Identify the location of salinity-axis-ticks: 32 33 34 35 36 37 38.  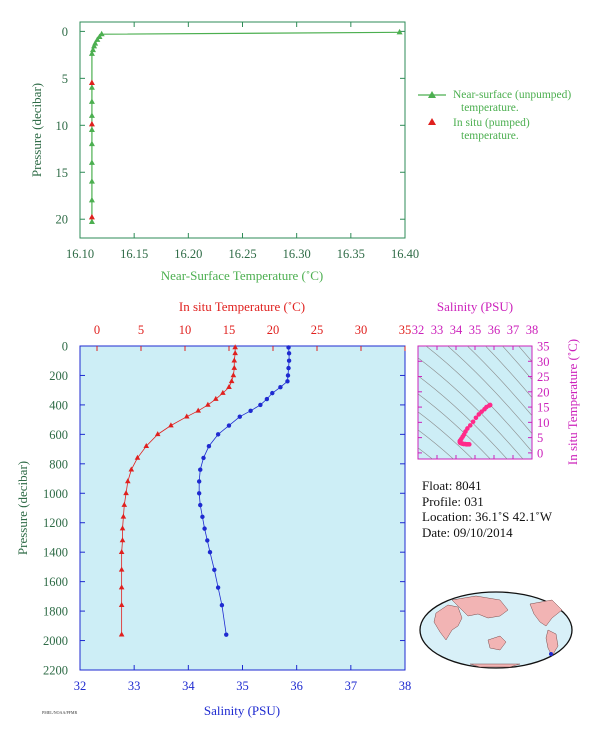
(243, 679).